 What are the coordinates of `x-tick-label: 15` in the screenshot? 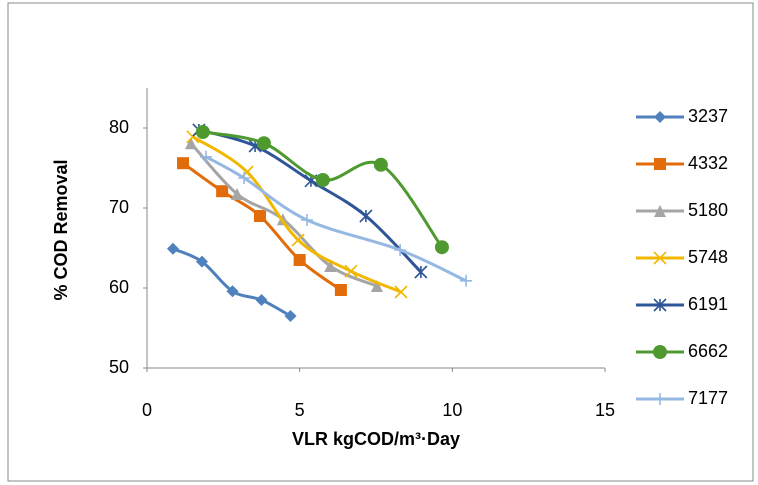 It's located at (605, 410).